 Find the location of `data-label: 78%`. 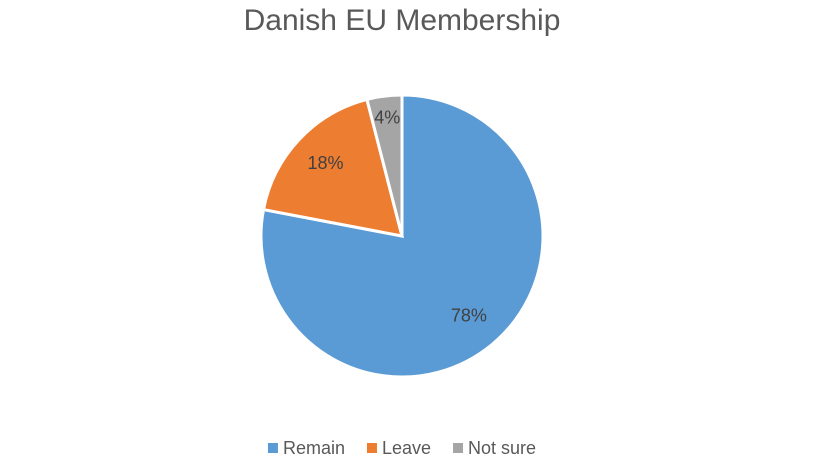

data-label: 78% is located at coordinates (469, 316).